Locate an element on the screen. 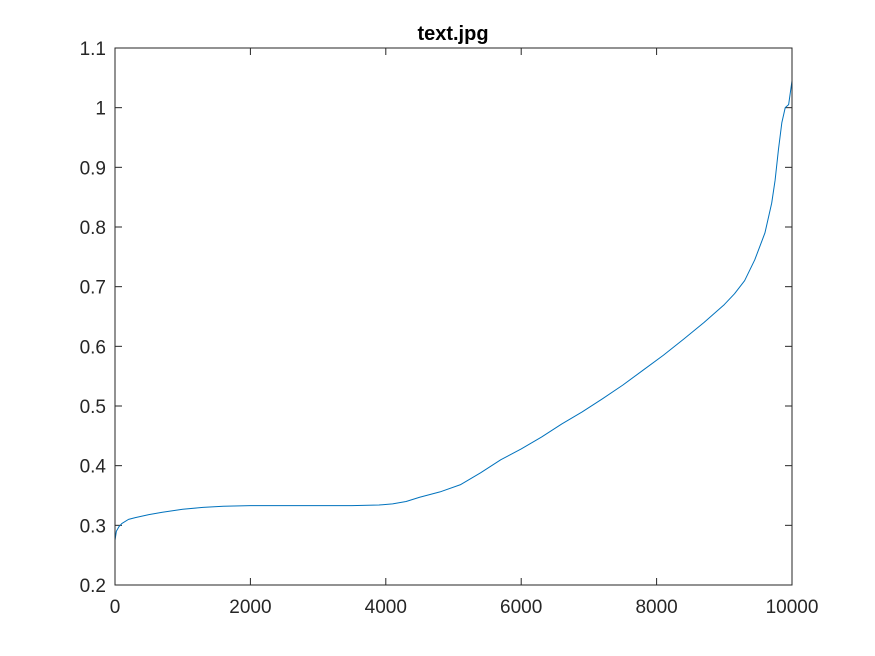 Image resolution: width=875 pixels, height=656 pixels. y-tick-label: 0.5 is located at coordinates (93, 407).